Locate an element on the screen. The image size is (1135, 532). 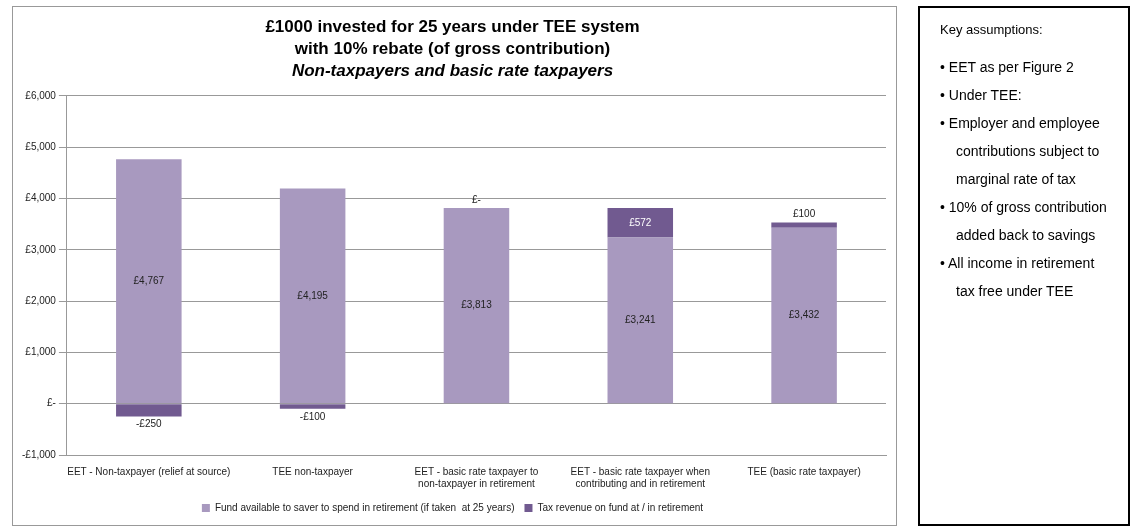
chart-subtitle: Non-taxpayers and basic rate taxpayers is located at coordinates (452, 71).